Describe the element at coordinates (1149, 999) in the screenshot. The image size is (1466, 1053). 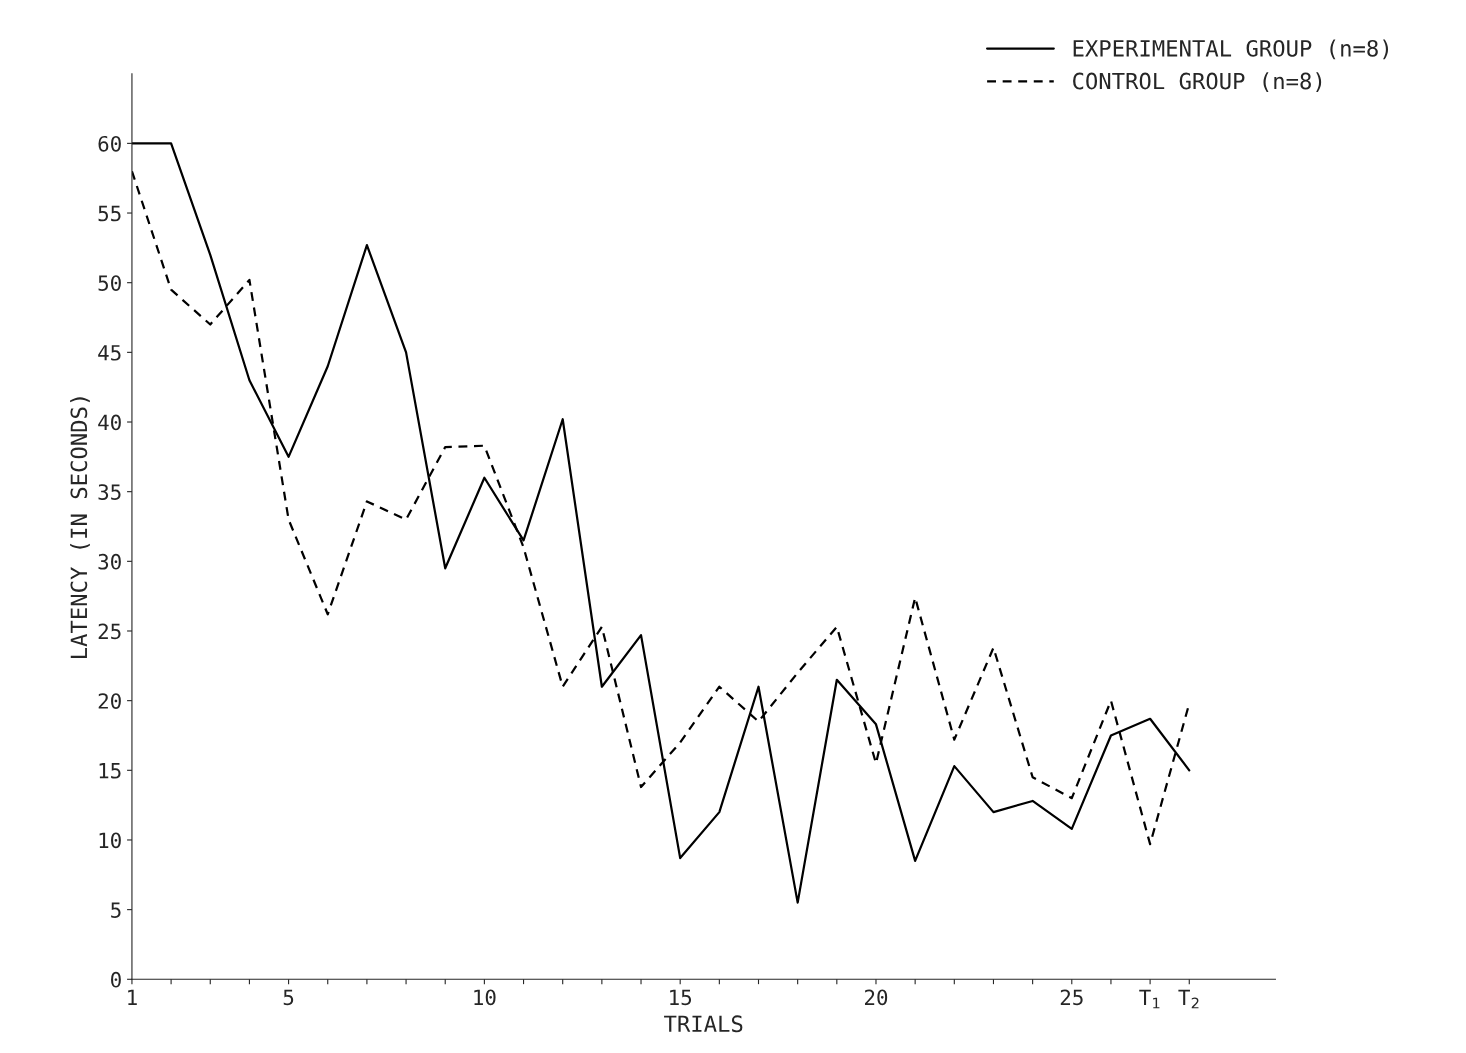
I see `x-tick-label: T$_{1}$` at that location.